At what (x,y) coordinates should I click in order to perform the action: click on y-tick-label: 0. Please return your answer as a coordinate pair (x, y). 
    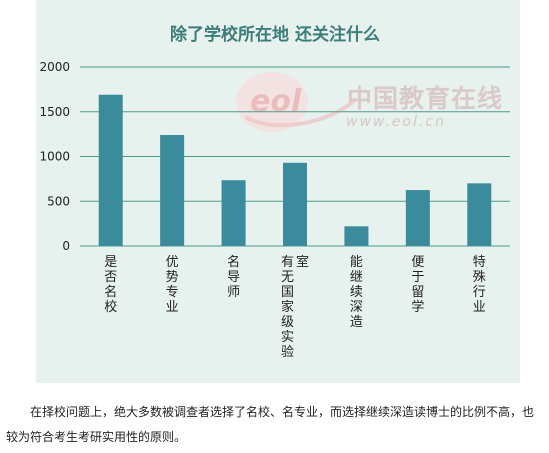
    Looking at the image, I should click on (66, 246).